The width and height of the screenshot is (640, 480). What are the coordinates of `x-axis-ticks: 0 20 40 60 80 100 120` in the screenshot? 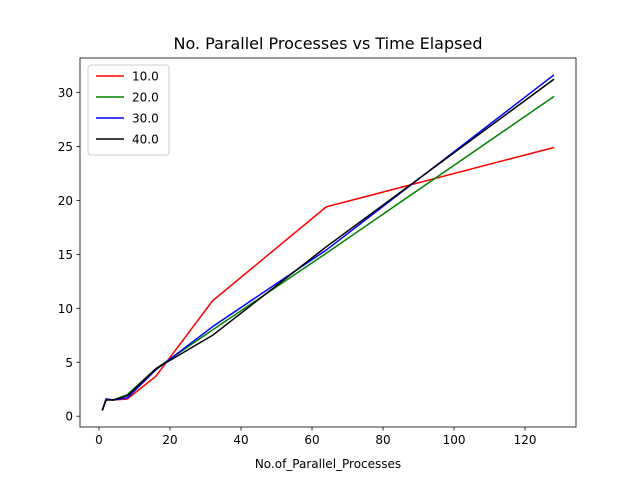 It's located at (316, 437).